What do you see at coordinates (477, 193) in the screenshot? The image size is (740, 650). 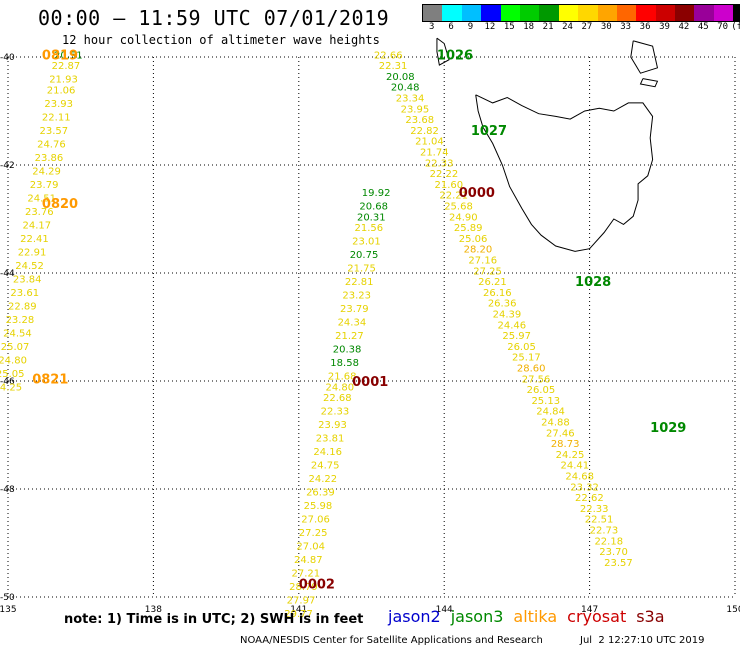 I see `pass-time-label: 0000` at bounding box center [477, 193].